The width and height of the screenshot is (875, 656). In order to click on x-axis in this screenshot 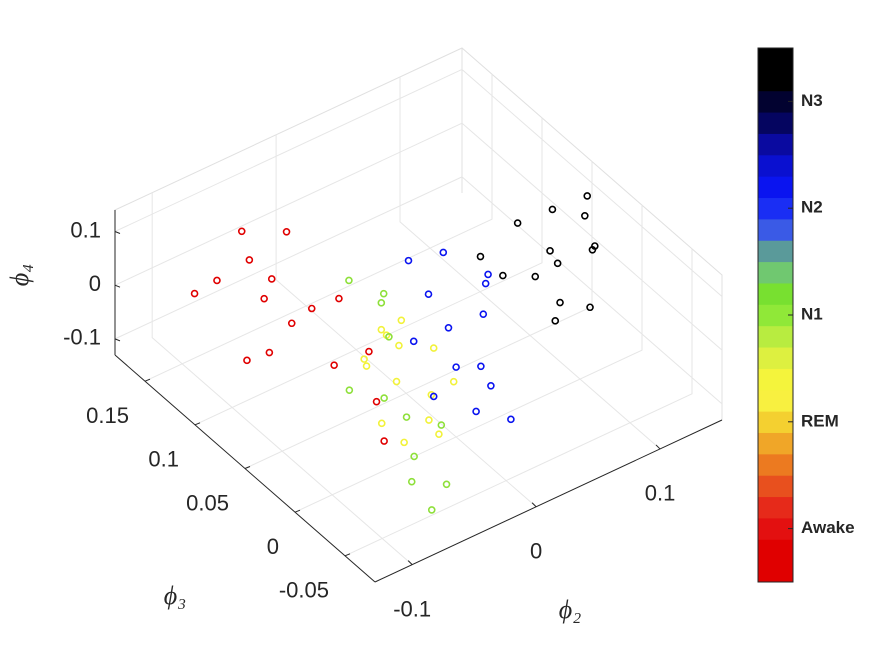, I will do `click(548, 501)`.